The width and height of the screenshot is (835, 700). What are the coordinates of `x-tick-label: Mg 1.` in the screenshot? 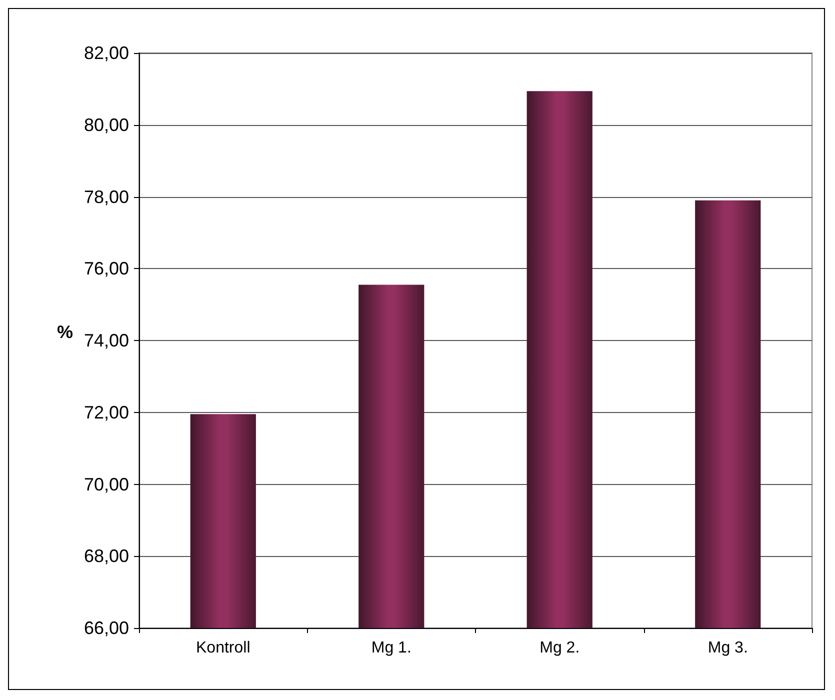 It's located at (391, 648).